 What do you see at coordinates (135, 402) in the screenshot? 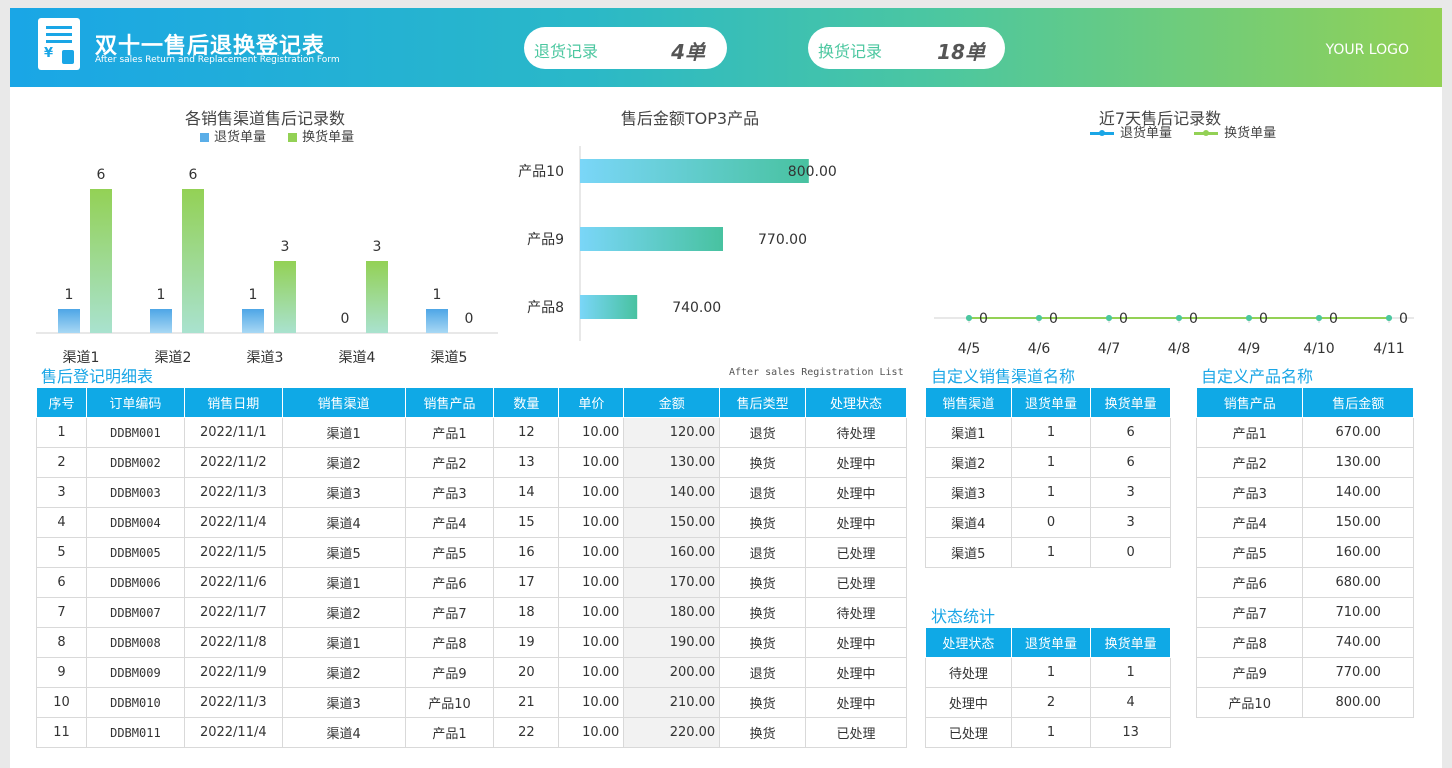
I see `column-header: 订单编码` at bounding box center [135, 402].